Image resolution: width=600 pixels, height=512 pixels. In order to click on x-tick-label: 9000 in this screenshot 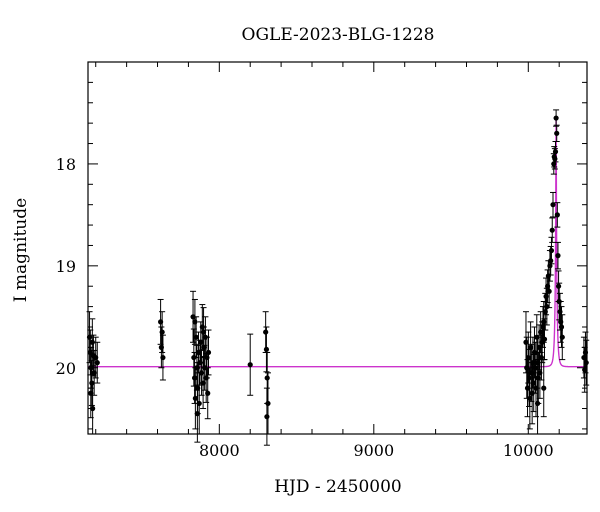, I will do `click(373, 450)`.